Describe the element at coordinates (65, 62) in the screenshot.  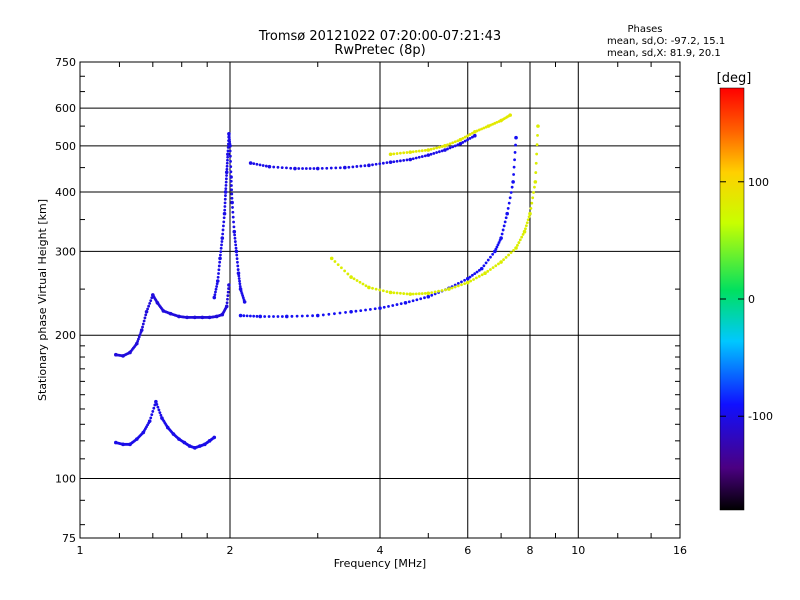
I see `y-tick-label: 750` at that location.